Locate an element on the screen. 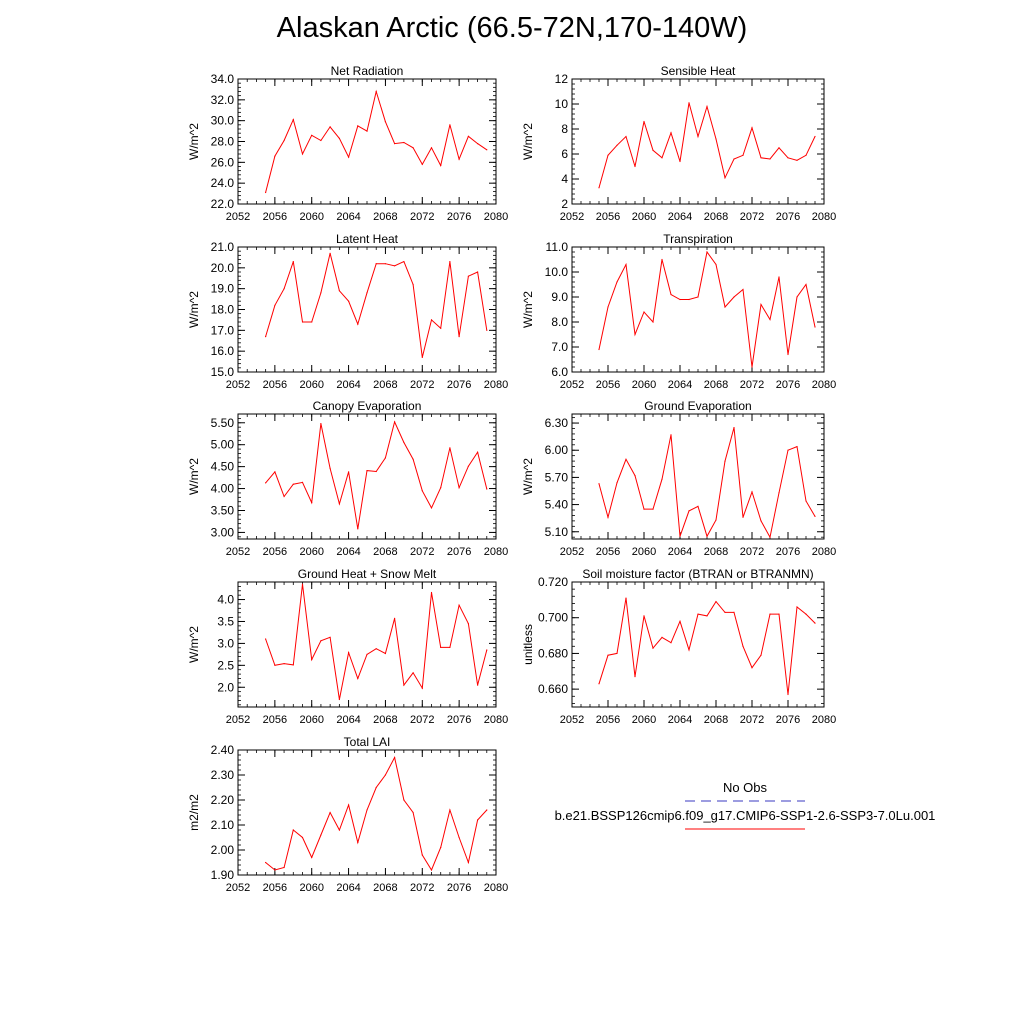  y-tick-label: 2.5 is located at coordinates (225, 665).